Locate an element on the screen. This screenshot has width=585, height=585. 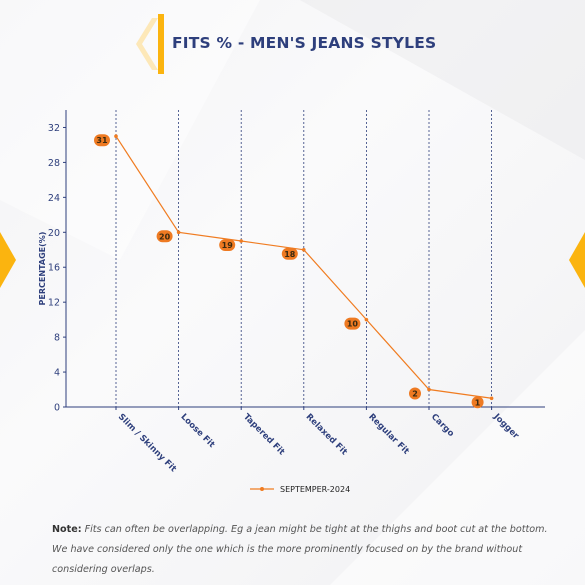
data-label: 1 is located at coordinates (478, 402).